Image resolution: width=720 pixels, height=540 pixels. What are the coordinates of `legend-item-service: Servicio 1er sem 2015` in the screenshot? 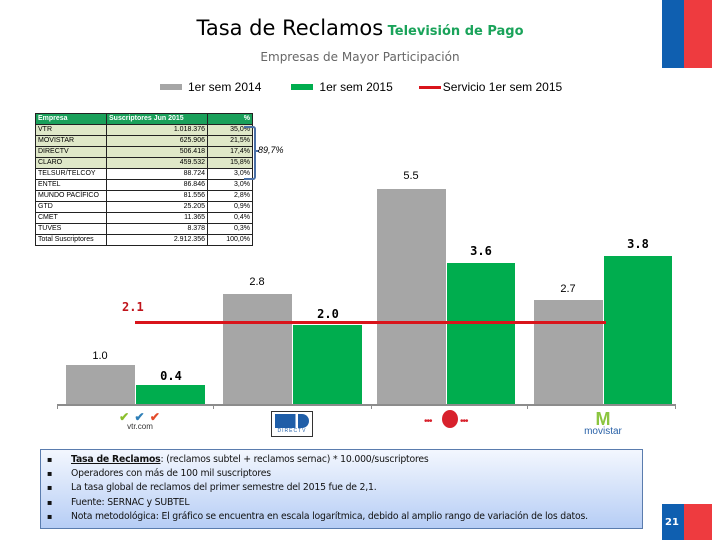 It's located at (490, 87).